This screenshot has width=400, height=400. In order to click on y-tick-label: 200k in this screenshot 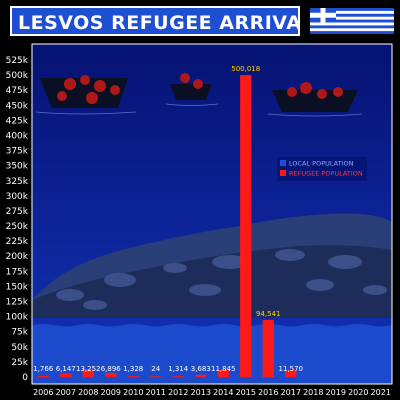, I will do `click(17, 257)`.